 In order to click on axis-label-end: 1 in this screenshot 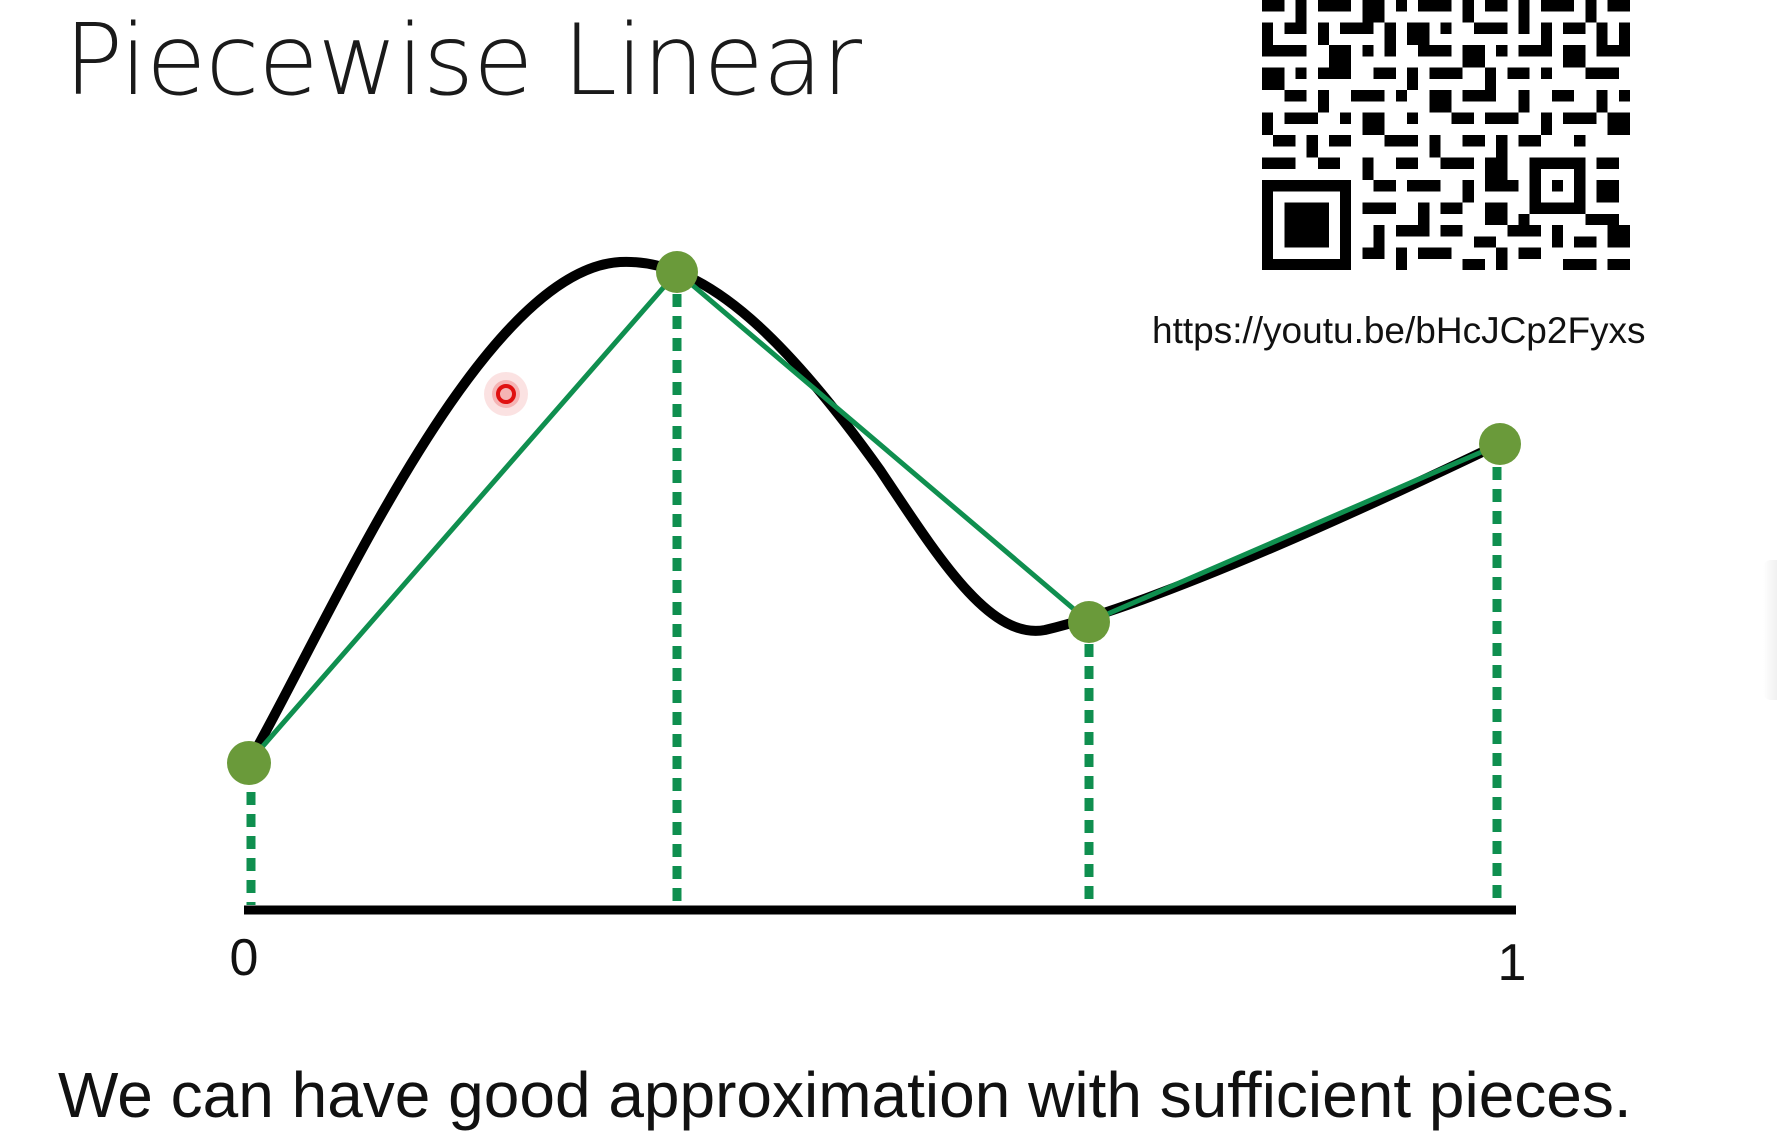, I will do `click(1512, 963)`.